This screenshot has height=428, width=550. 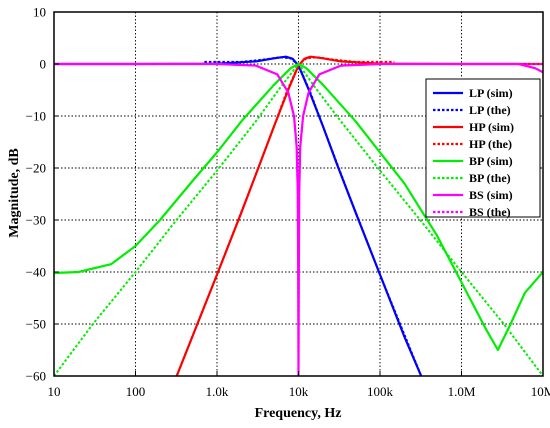 What do you see at coordinates (14, 192) in the screenshot?
I see `y-axis-label: Magnitude, dB` at bounding box center [14, 192].